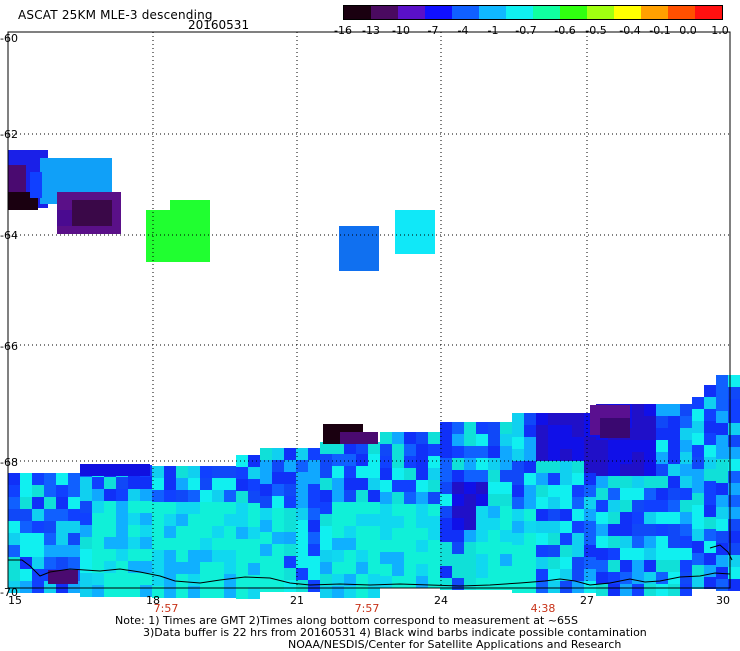 This screenshot has height=651, width=740. I want to click on map-title: ASCAT 25KM MLE-3 descending, so click(115, 15).